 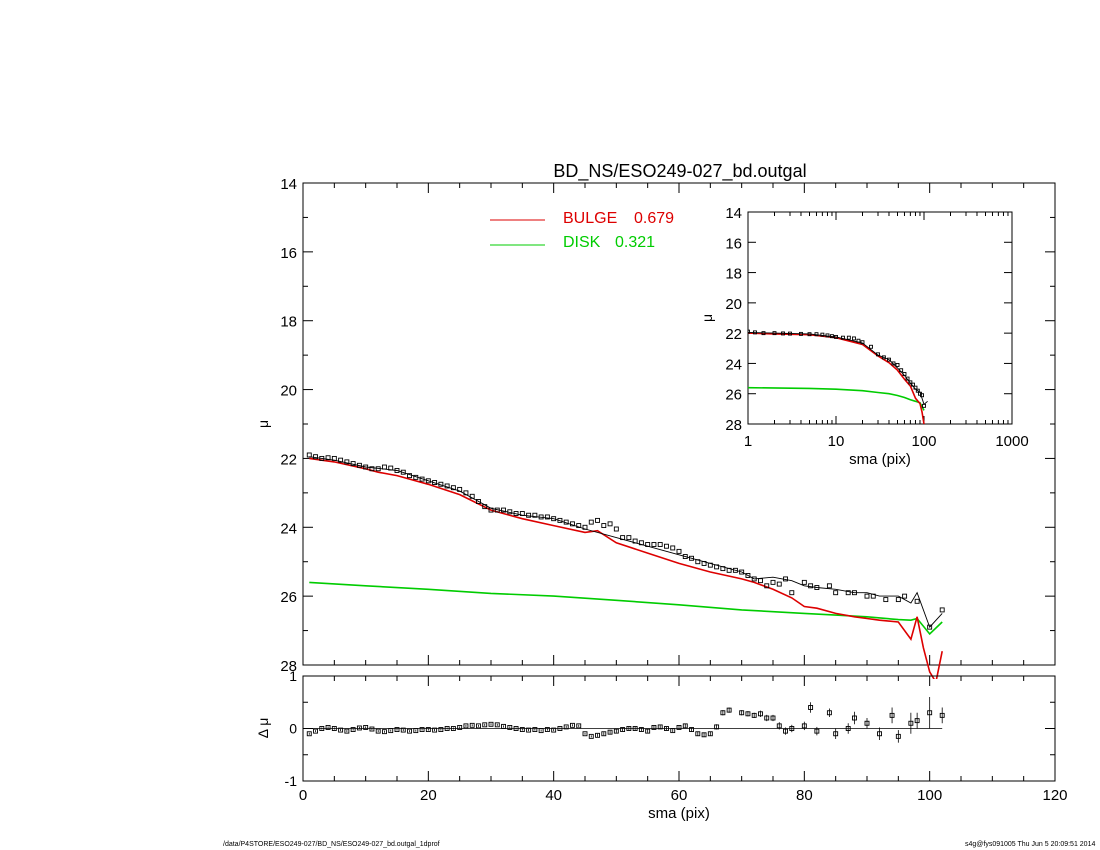 What do you see at coordinates (836, 398) in the screenshot?
I see `inset-disk-line` at bounding box center [836, 398].